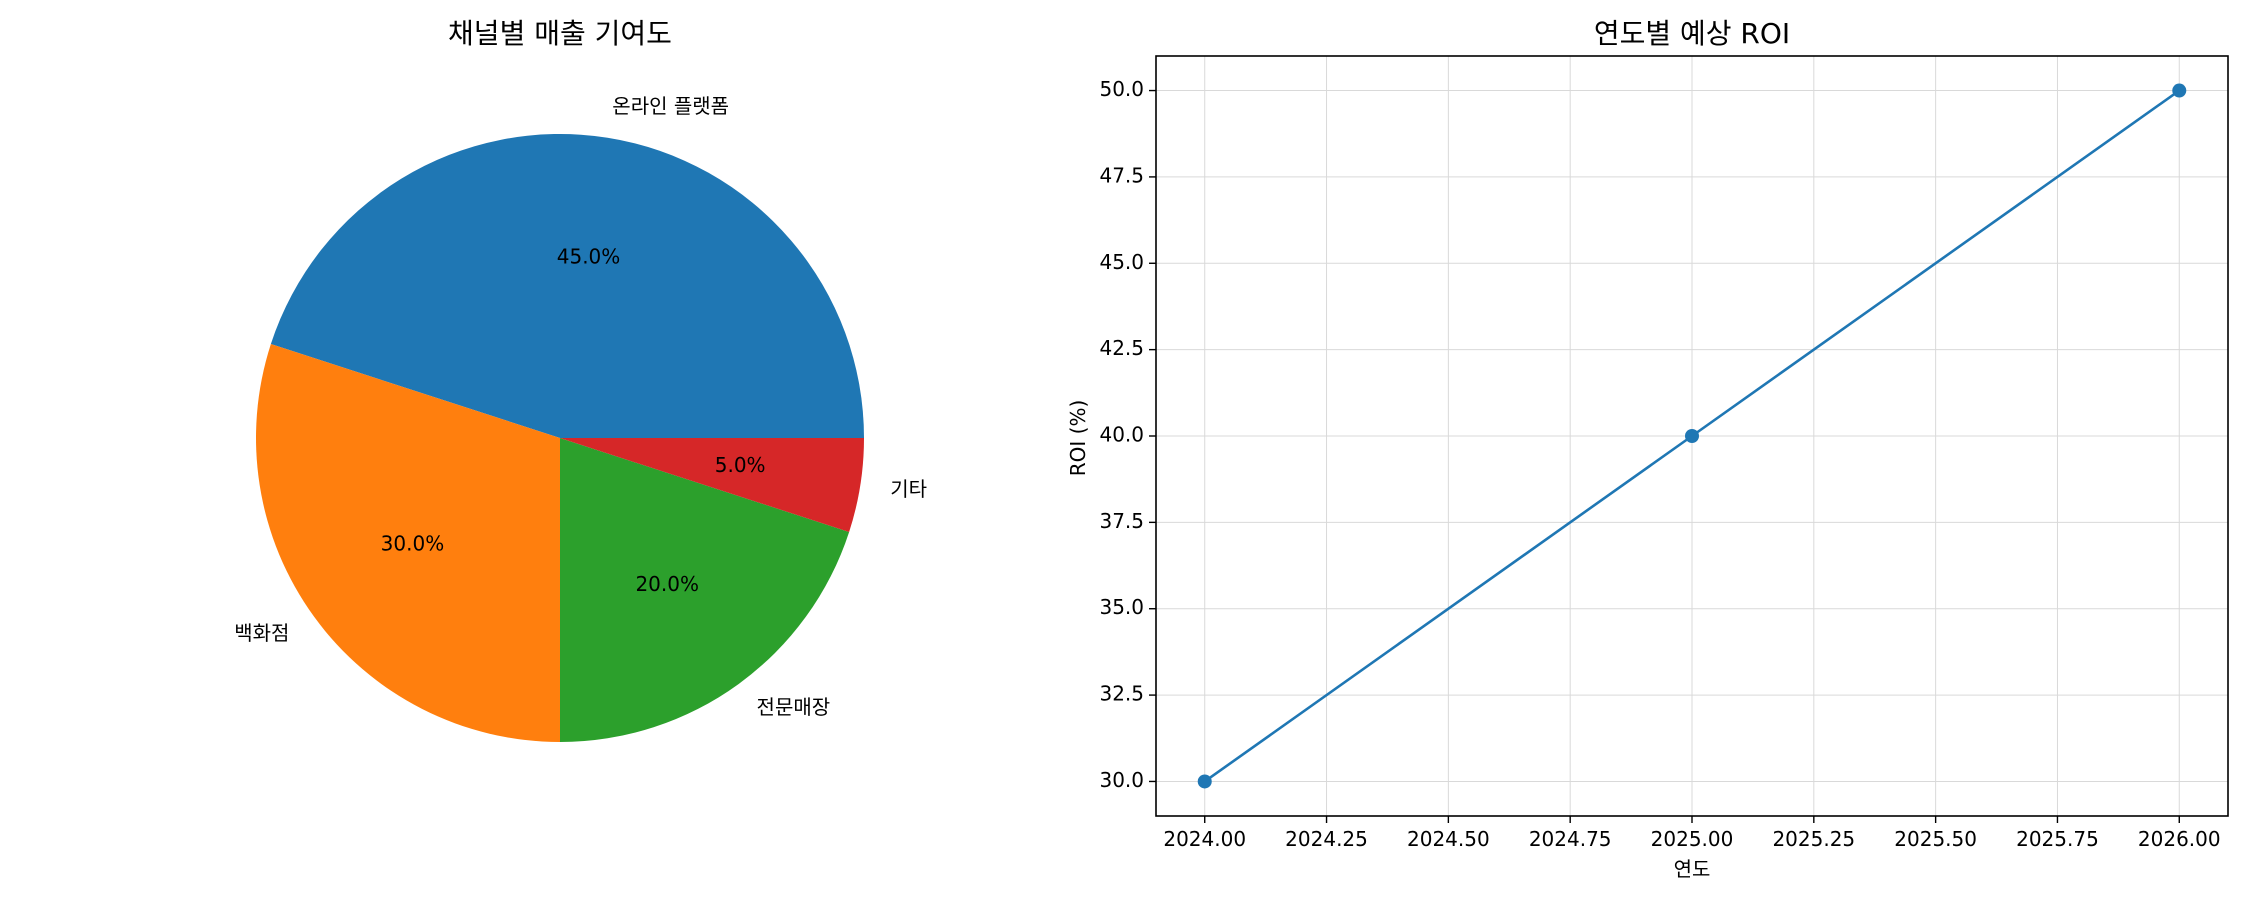 The image size is (2250, 900). What do you see at coordinates (1692, 33) in the screenshot?
I see `line-chart-title: 연도별 예상 ROI` at bounding box center [1692, 33].